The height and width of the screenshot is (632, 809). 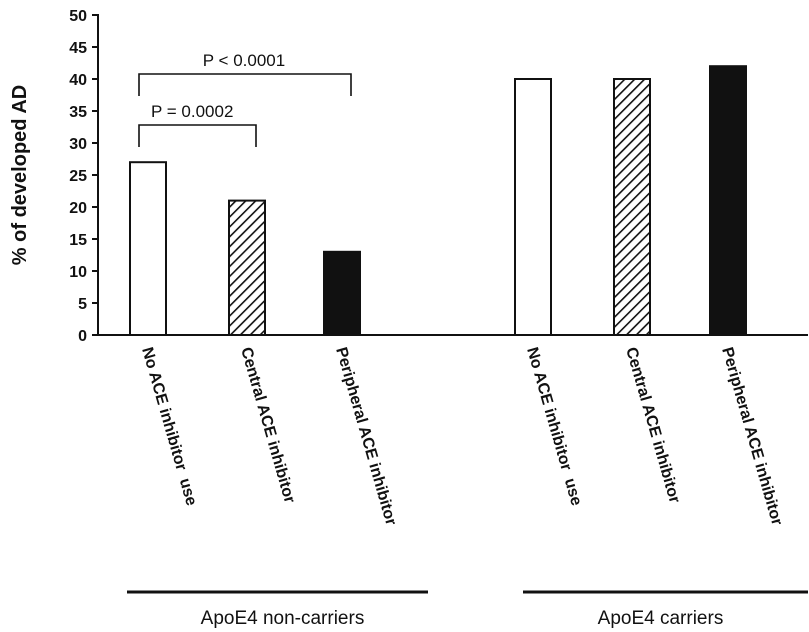 What do you see at coordinates (78, 16) in the screenshot?
I see `y-tick-label: 50` at bounding box center [78, 16].